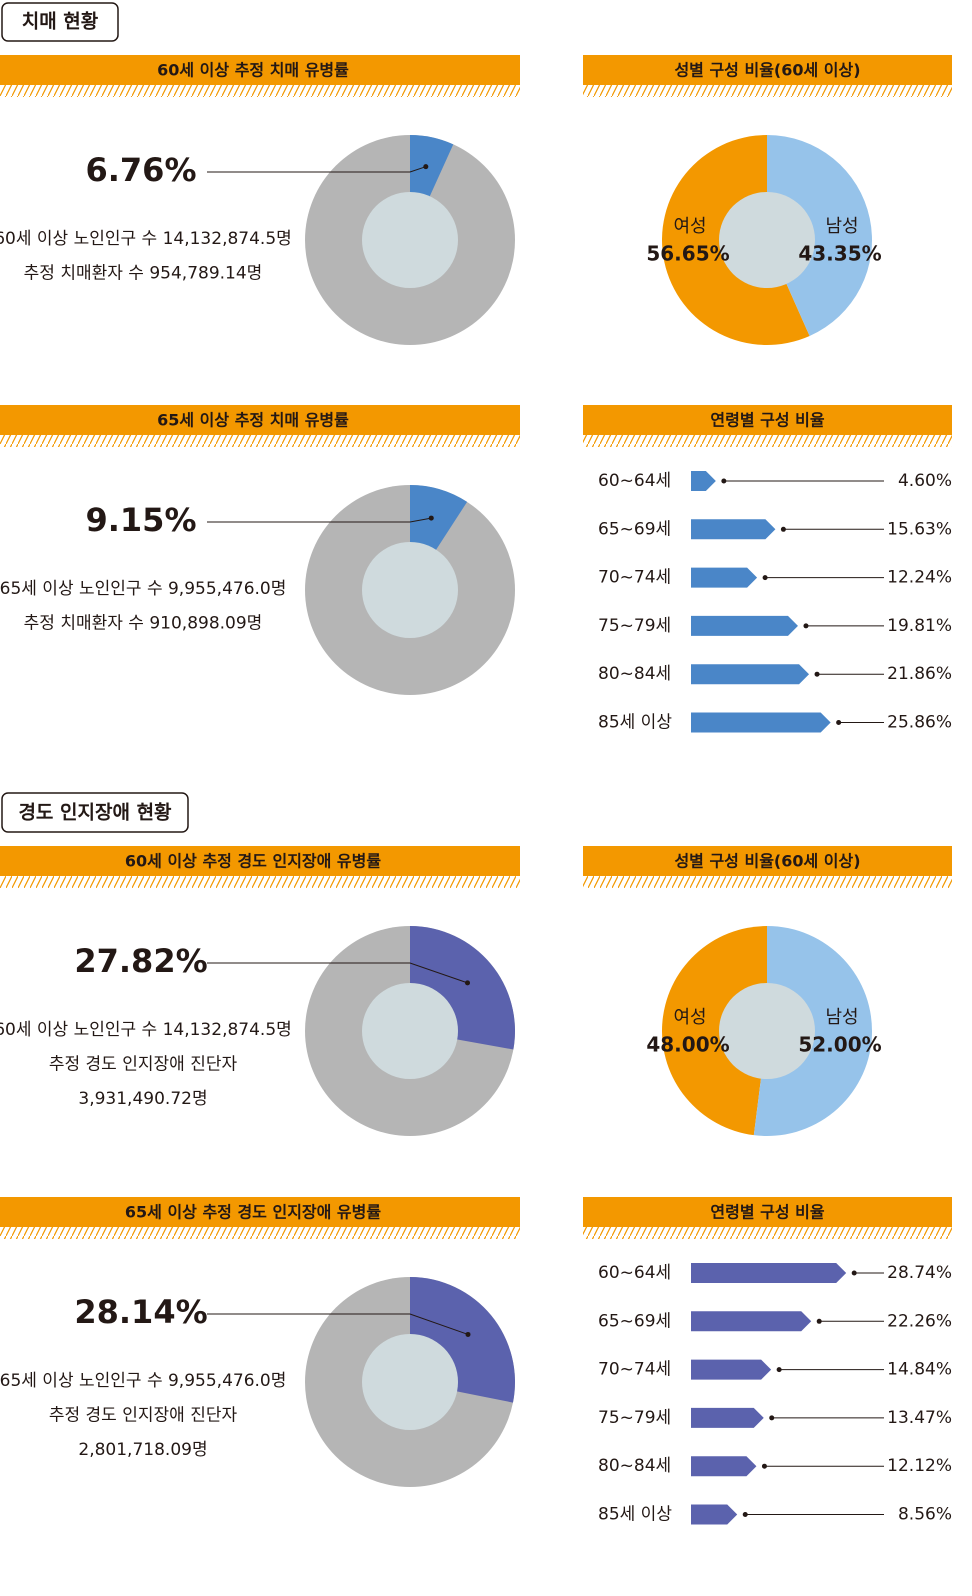  I want to click on chart-title: 65세 이상 추정 치매 유병률, so click(253, 420).